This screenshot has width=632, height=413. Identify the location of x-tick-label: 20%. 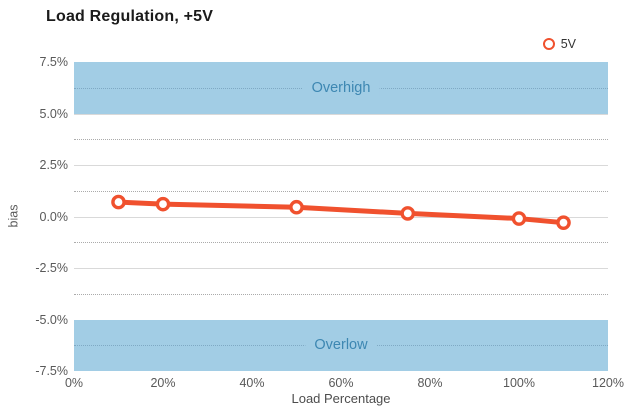
(163, 383).